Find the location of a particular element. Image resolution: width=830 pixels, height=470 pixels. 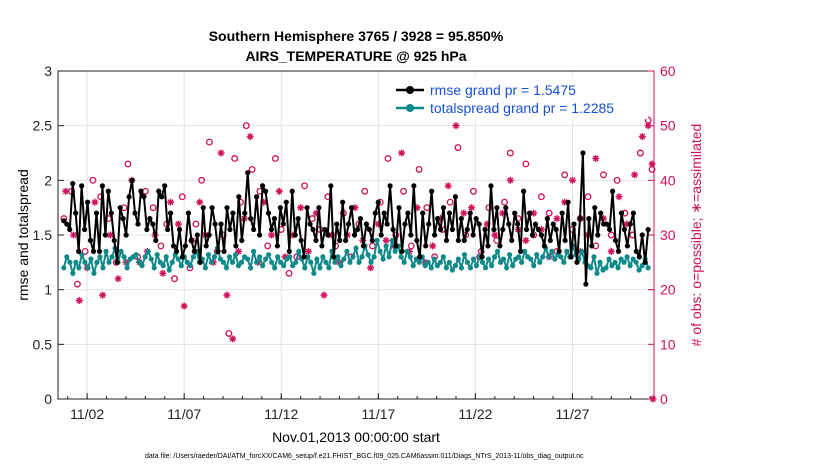

legend-box is located at coordinates (519, 98).